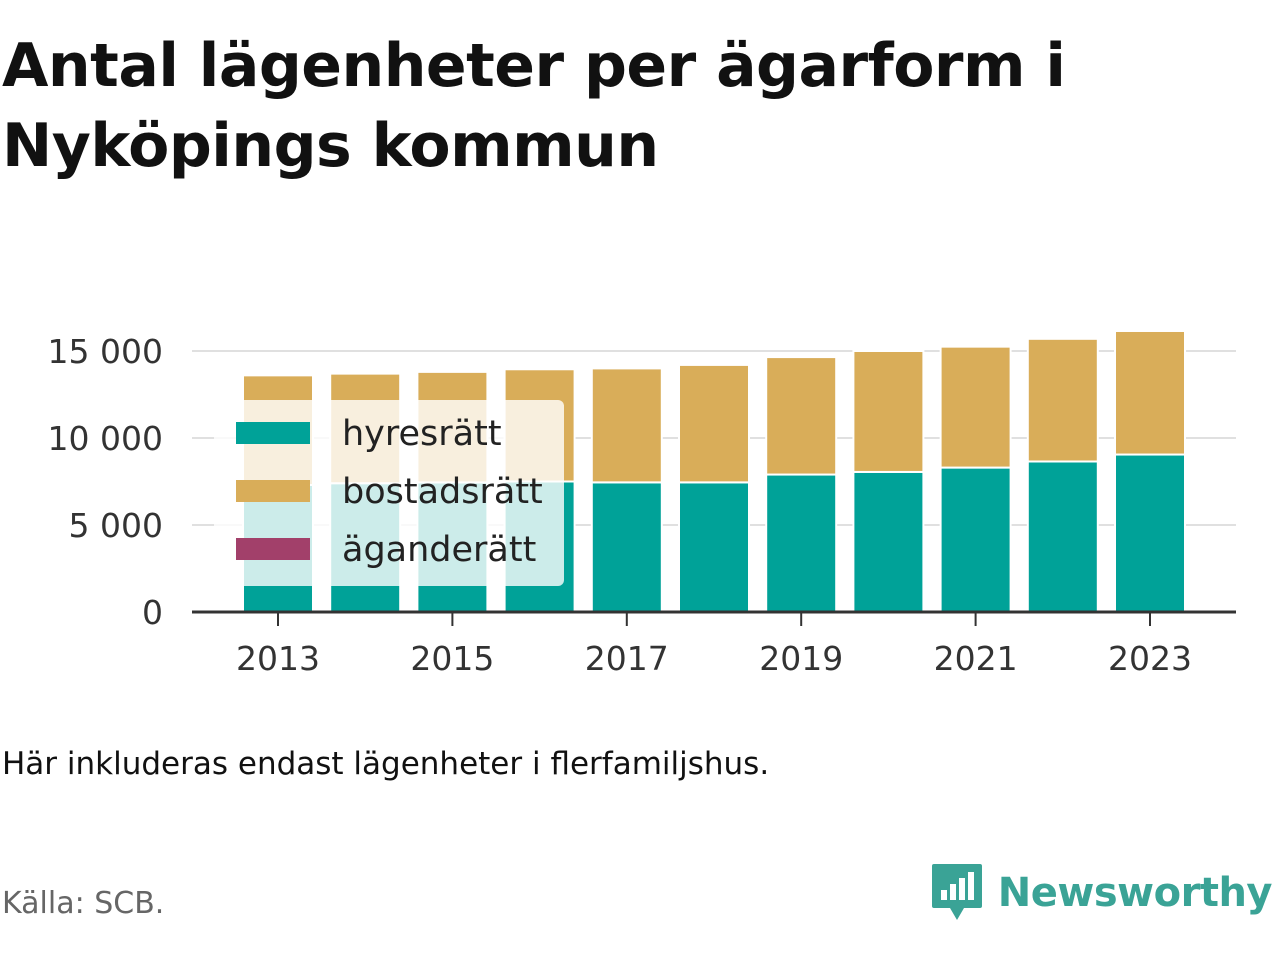 The image size is (1280, 960). What do you see at coordinates (975, 407) in the screenshot?
I see `bar-bostadsrätt-2021` at bounding box center [975, 407].